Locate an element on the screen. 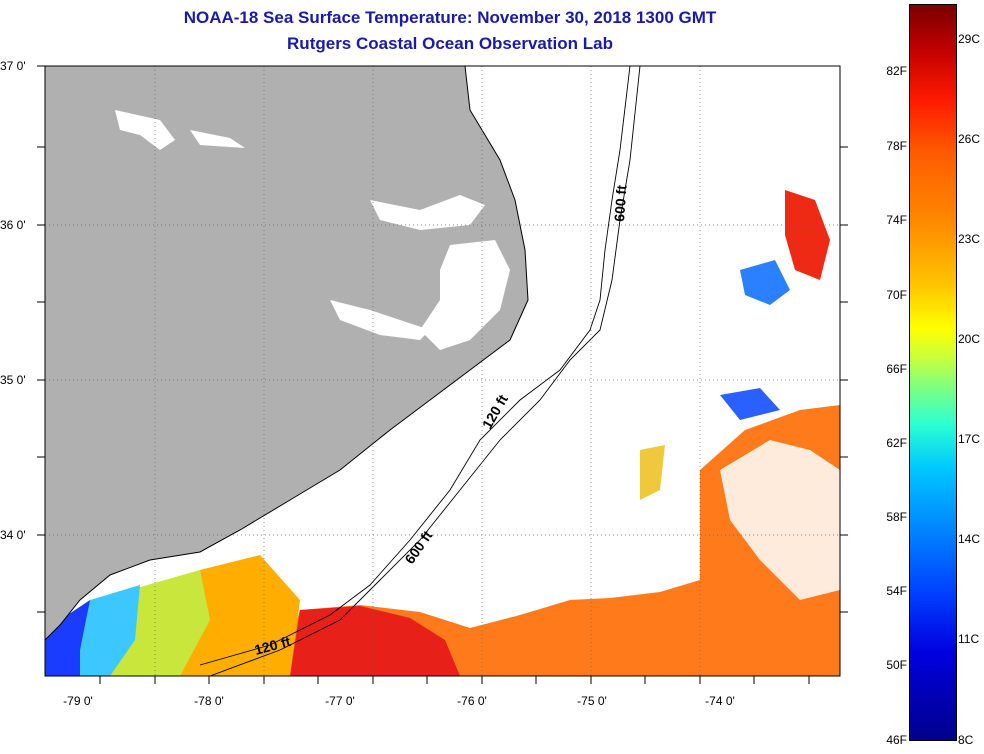 The image size is (984, 754). colorbar-label-78f: 78F is located at coordinates (896, 146).